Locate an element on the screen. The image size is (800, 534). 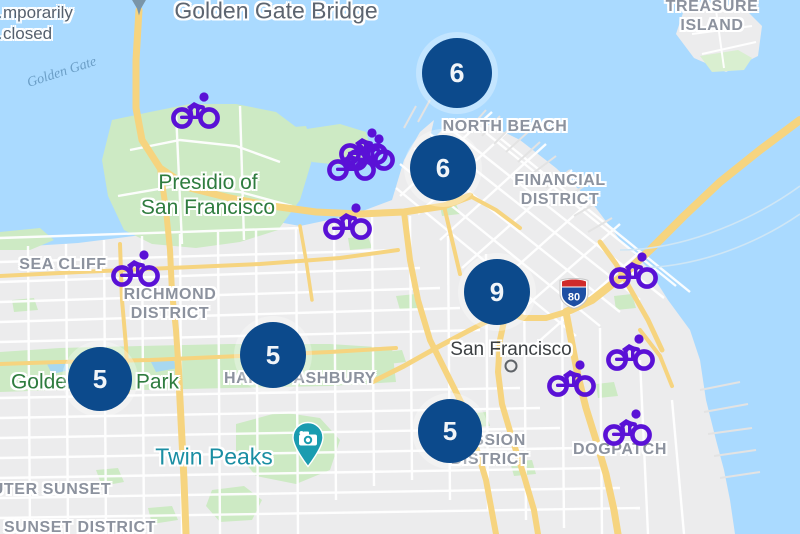
camera-icon is located at coordinates (308, 438).